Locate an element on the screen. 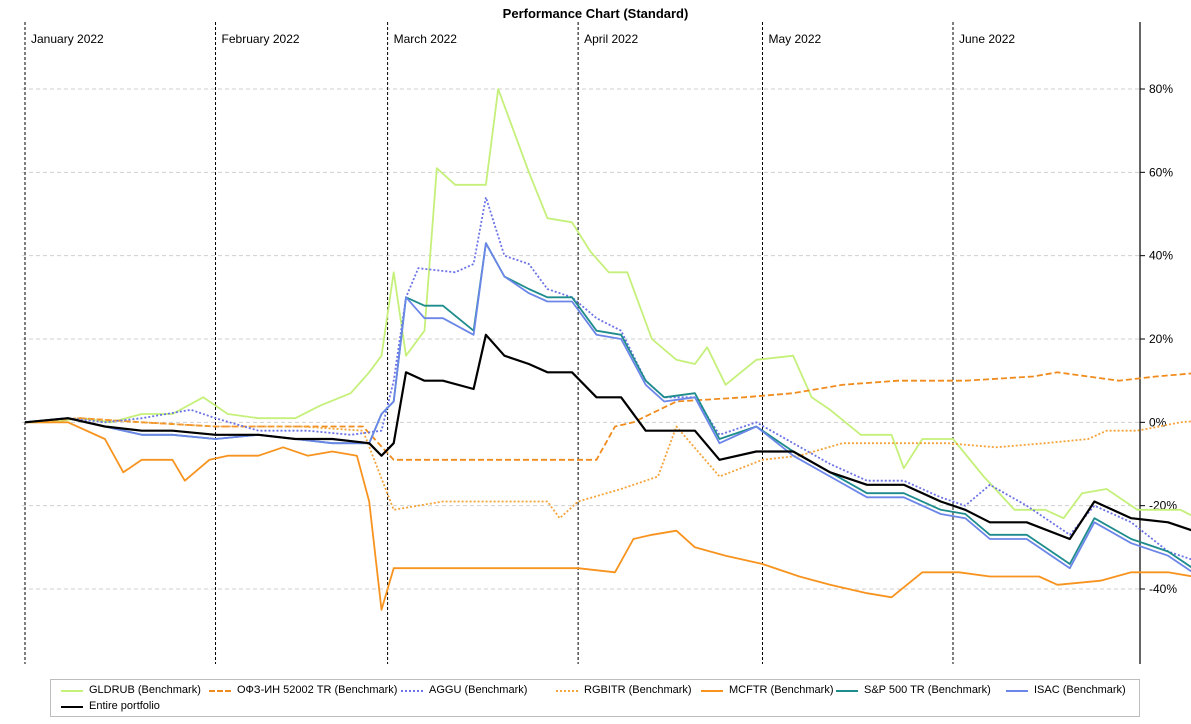 The width and height of the screenshot is (1191, 724). legend-label: ОФЗ-ИН 52002 TR (Benchmark) is located at coordinates (317, 690).